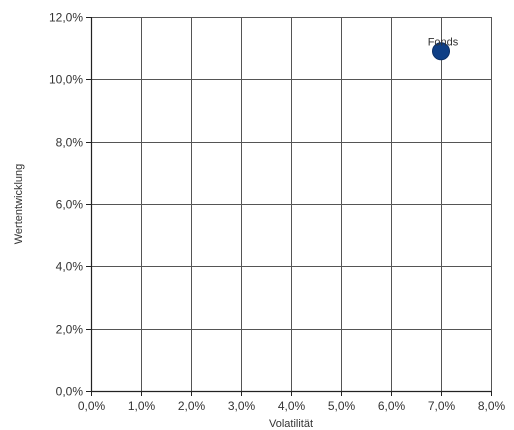 Image resolution: width=514 pixels, height=430 pixels. I want to click on data-points: Fonds, so click(443, 48).